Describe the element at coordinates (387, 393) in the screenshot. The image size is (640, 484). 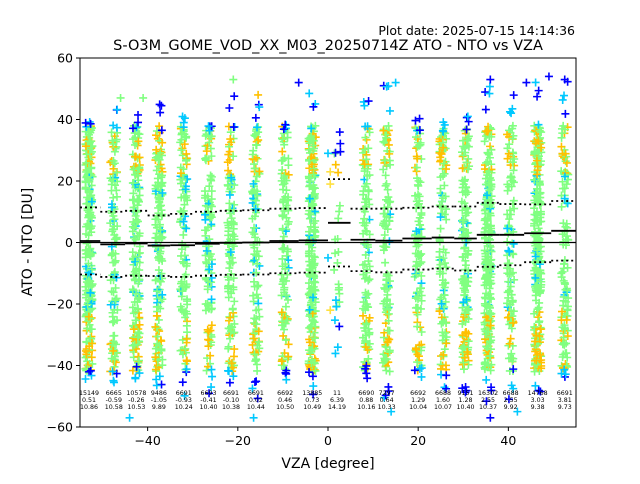
I see `stat-n: 7297` at that location.